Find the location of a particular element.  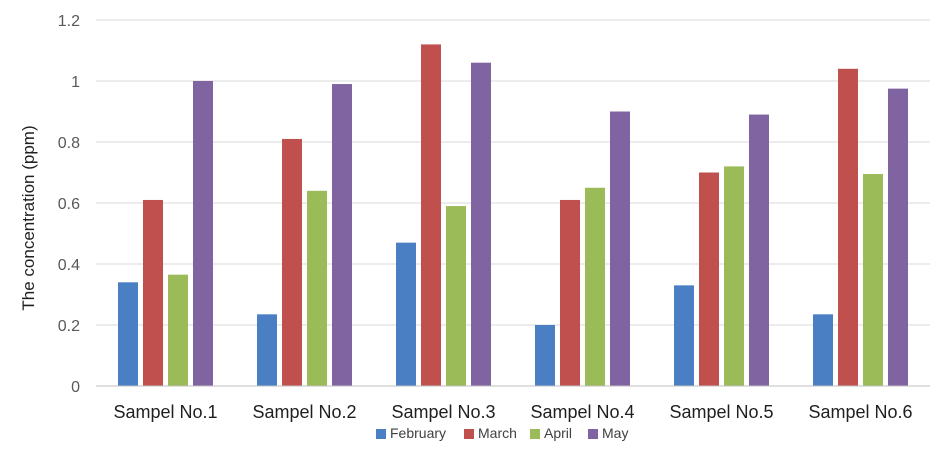

legend-swatch-may is located at coordinates (593, 434).